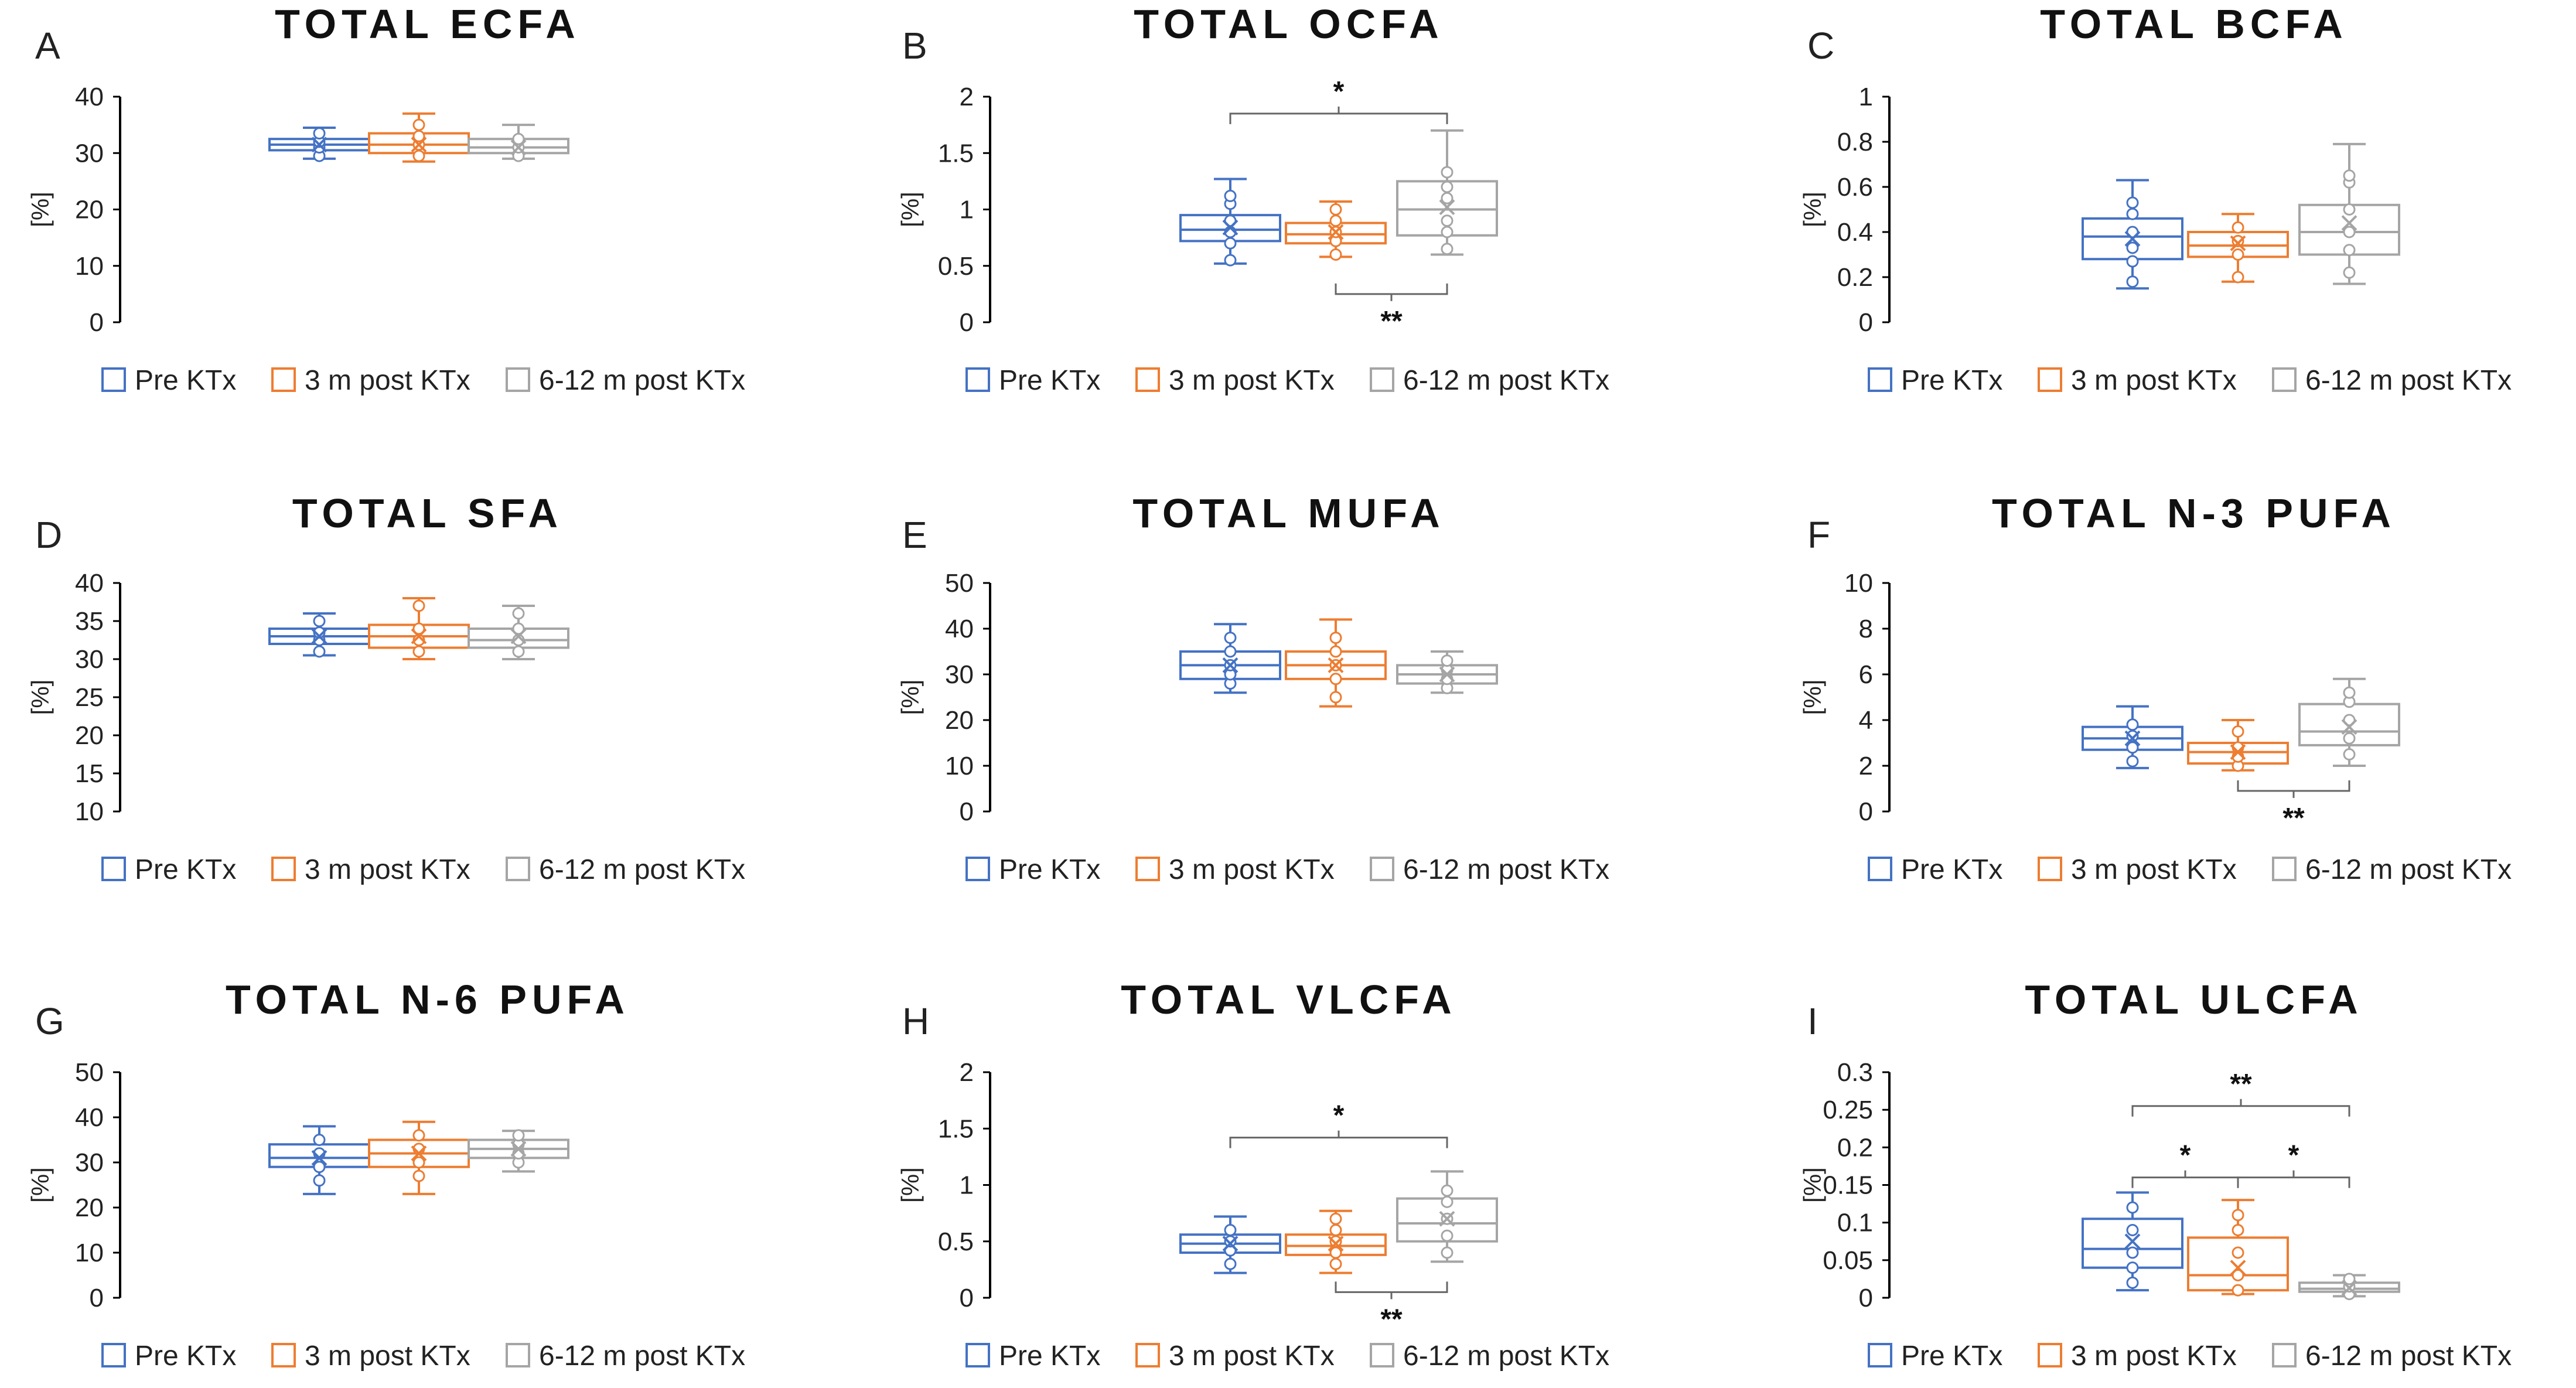 This screenshot has width=2576, height=1388. I want to click on y-tick-label: 0, so click(967, 811).